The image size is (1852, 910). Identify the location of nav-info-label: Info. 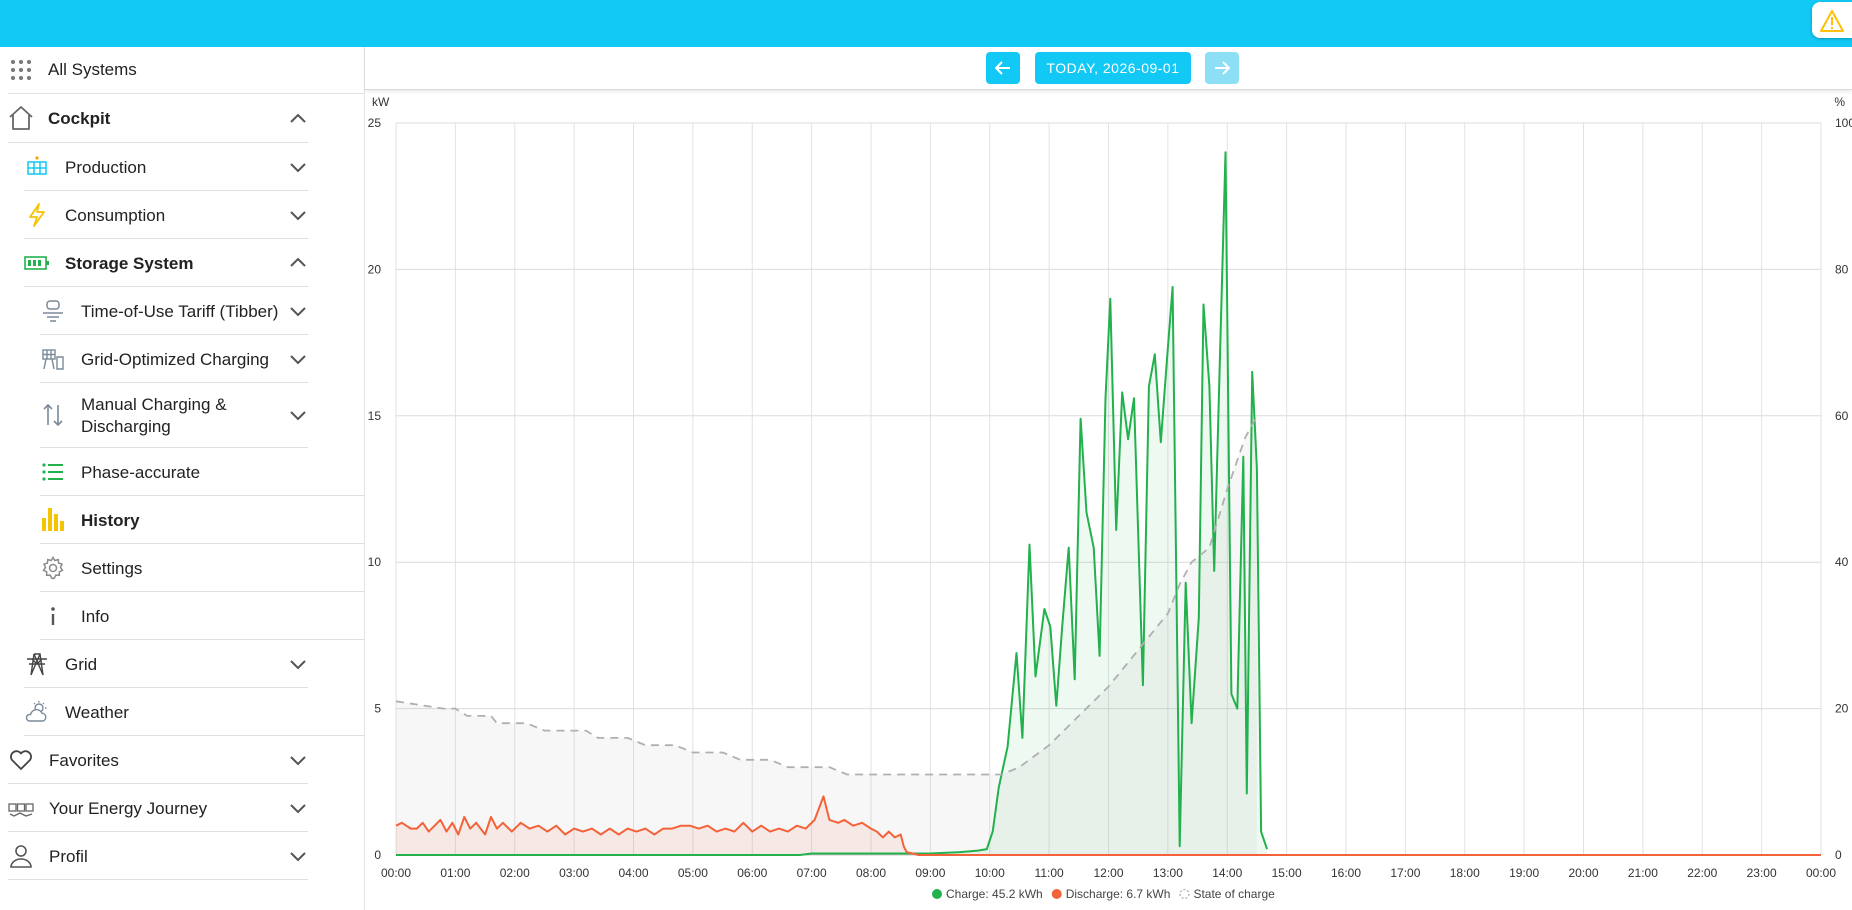
(95, 616).